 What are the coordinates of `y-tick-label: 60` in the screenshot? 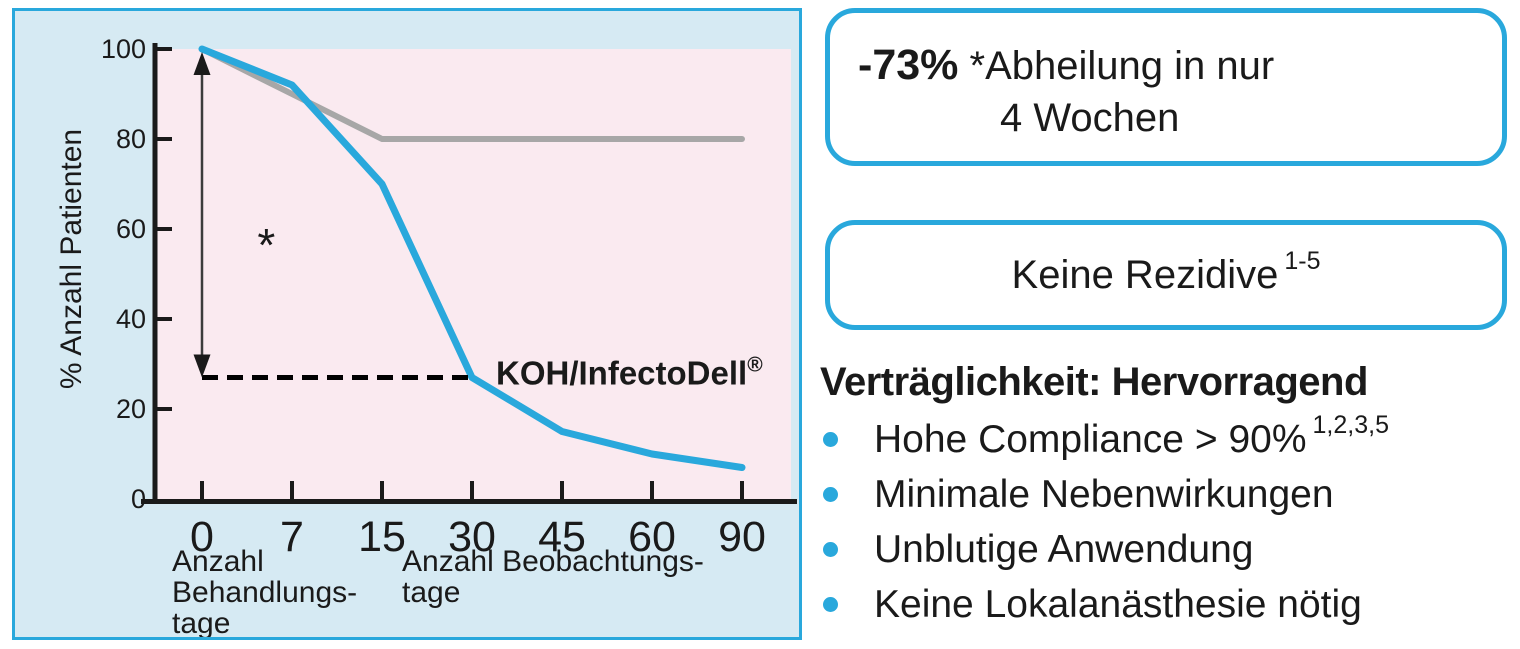 It's located at (131, 229).